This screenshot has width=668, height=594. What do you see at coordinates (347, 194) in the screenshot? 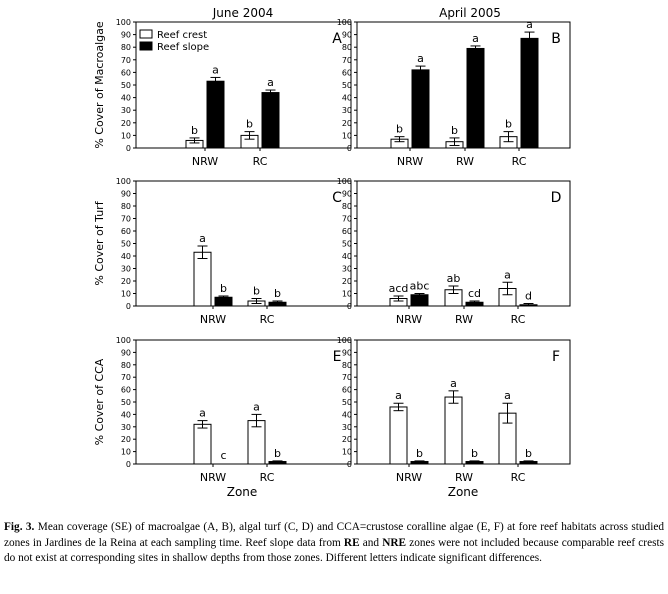
I see `panel-d-ytick-label: 90` at bounding box center [347, 194].